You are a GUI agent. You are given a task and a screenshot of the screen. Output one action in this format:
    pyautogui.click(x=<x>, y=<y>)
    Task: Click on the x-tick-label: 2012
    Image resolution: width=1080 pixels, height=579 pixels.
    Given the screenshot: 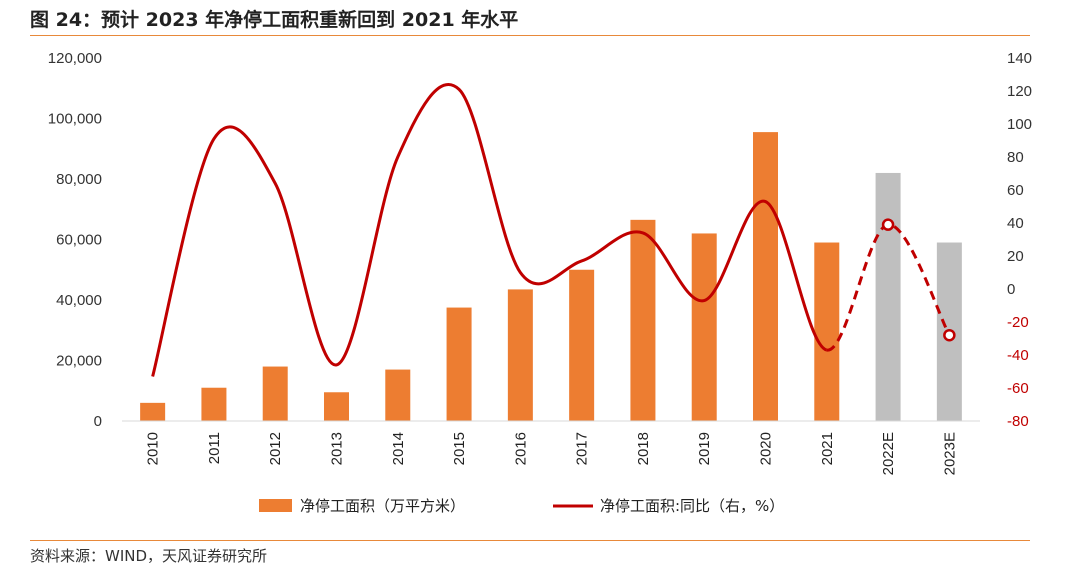 What is the action you would take?
    pyautogui.click(x=275, y=448)
    